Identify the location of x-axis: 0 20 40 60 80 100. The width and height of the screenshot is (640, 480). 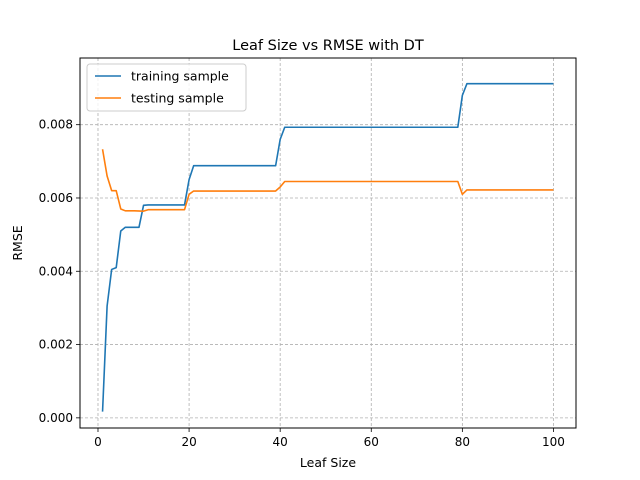
(329, 438).